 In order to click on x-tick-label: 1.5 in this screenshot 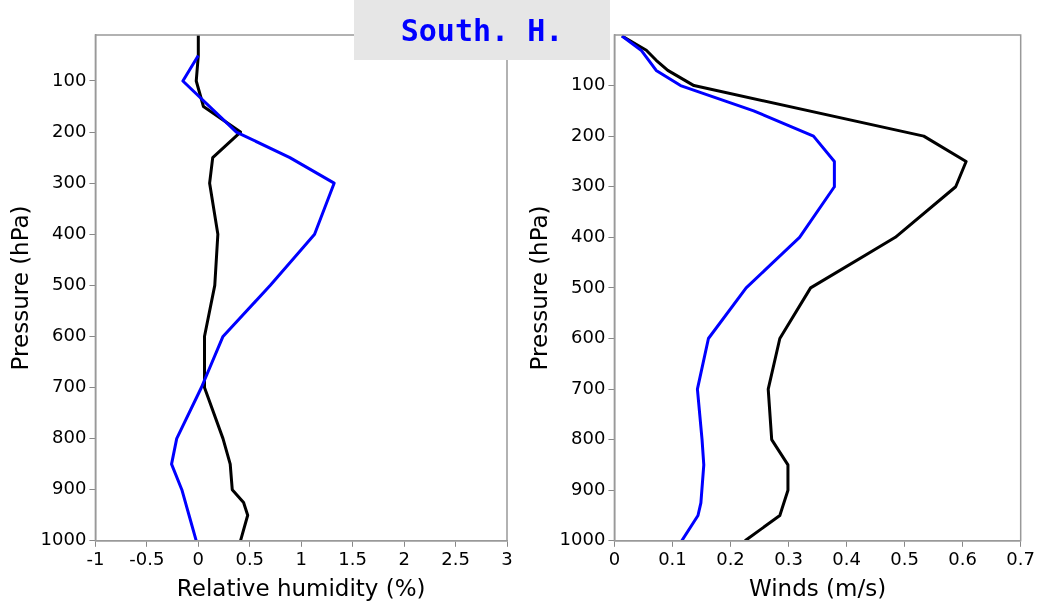, I will do `click(352, 559)`.